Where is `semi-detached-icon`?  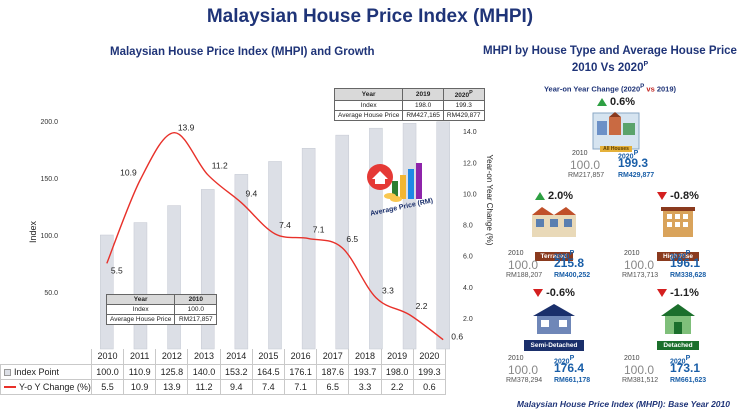
semi-detached-icon is located at coordinates (554, 318).